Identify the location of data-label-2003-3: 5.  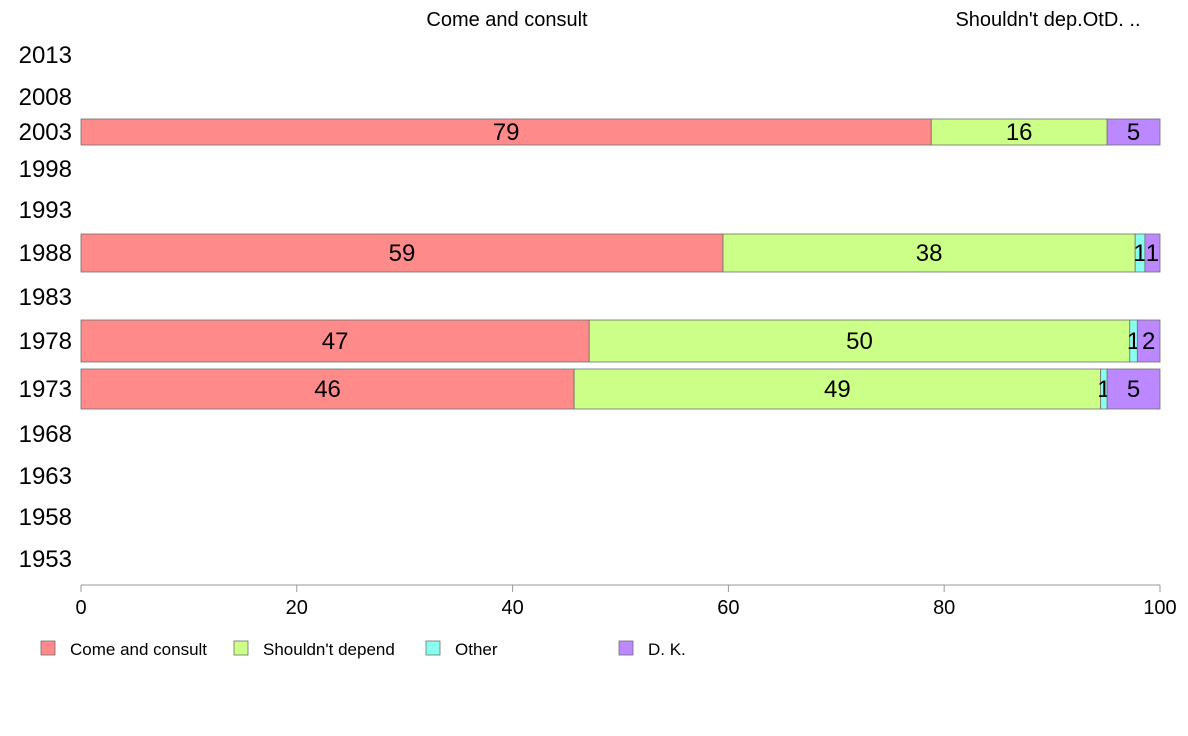
(1133, 132).